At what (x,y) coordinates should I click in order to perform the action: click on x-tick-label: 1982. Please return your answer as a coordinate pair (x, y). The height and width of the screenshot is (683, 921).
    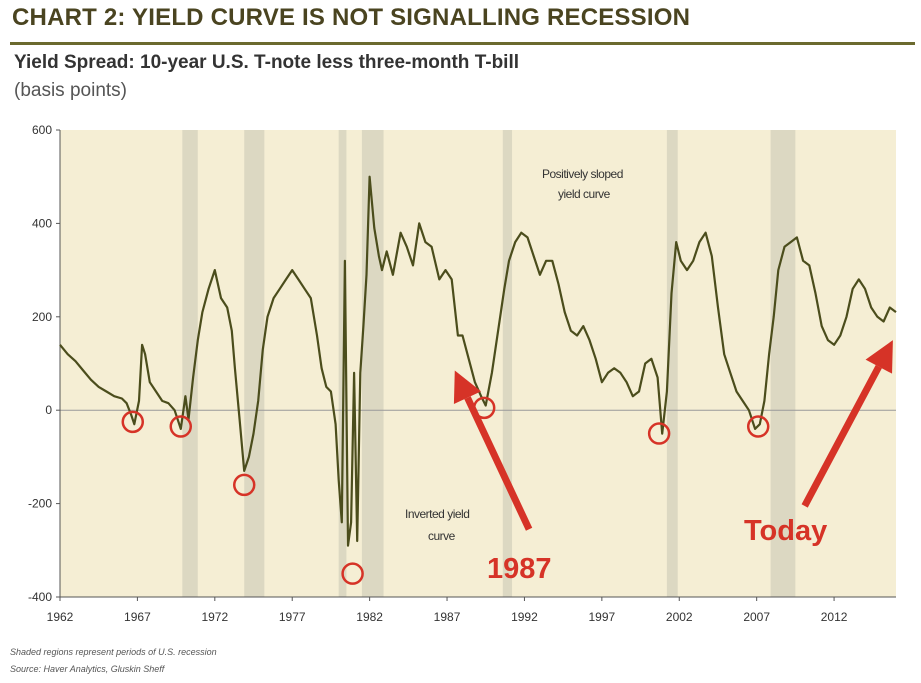
    Looking at the image, I should click on (369, 617).